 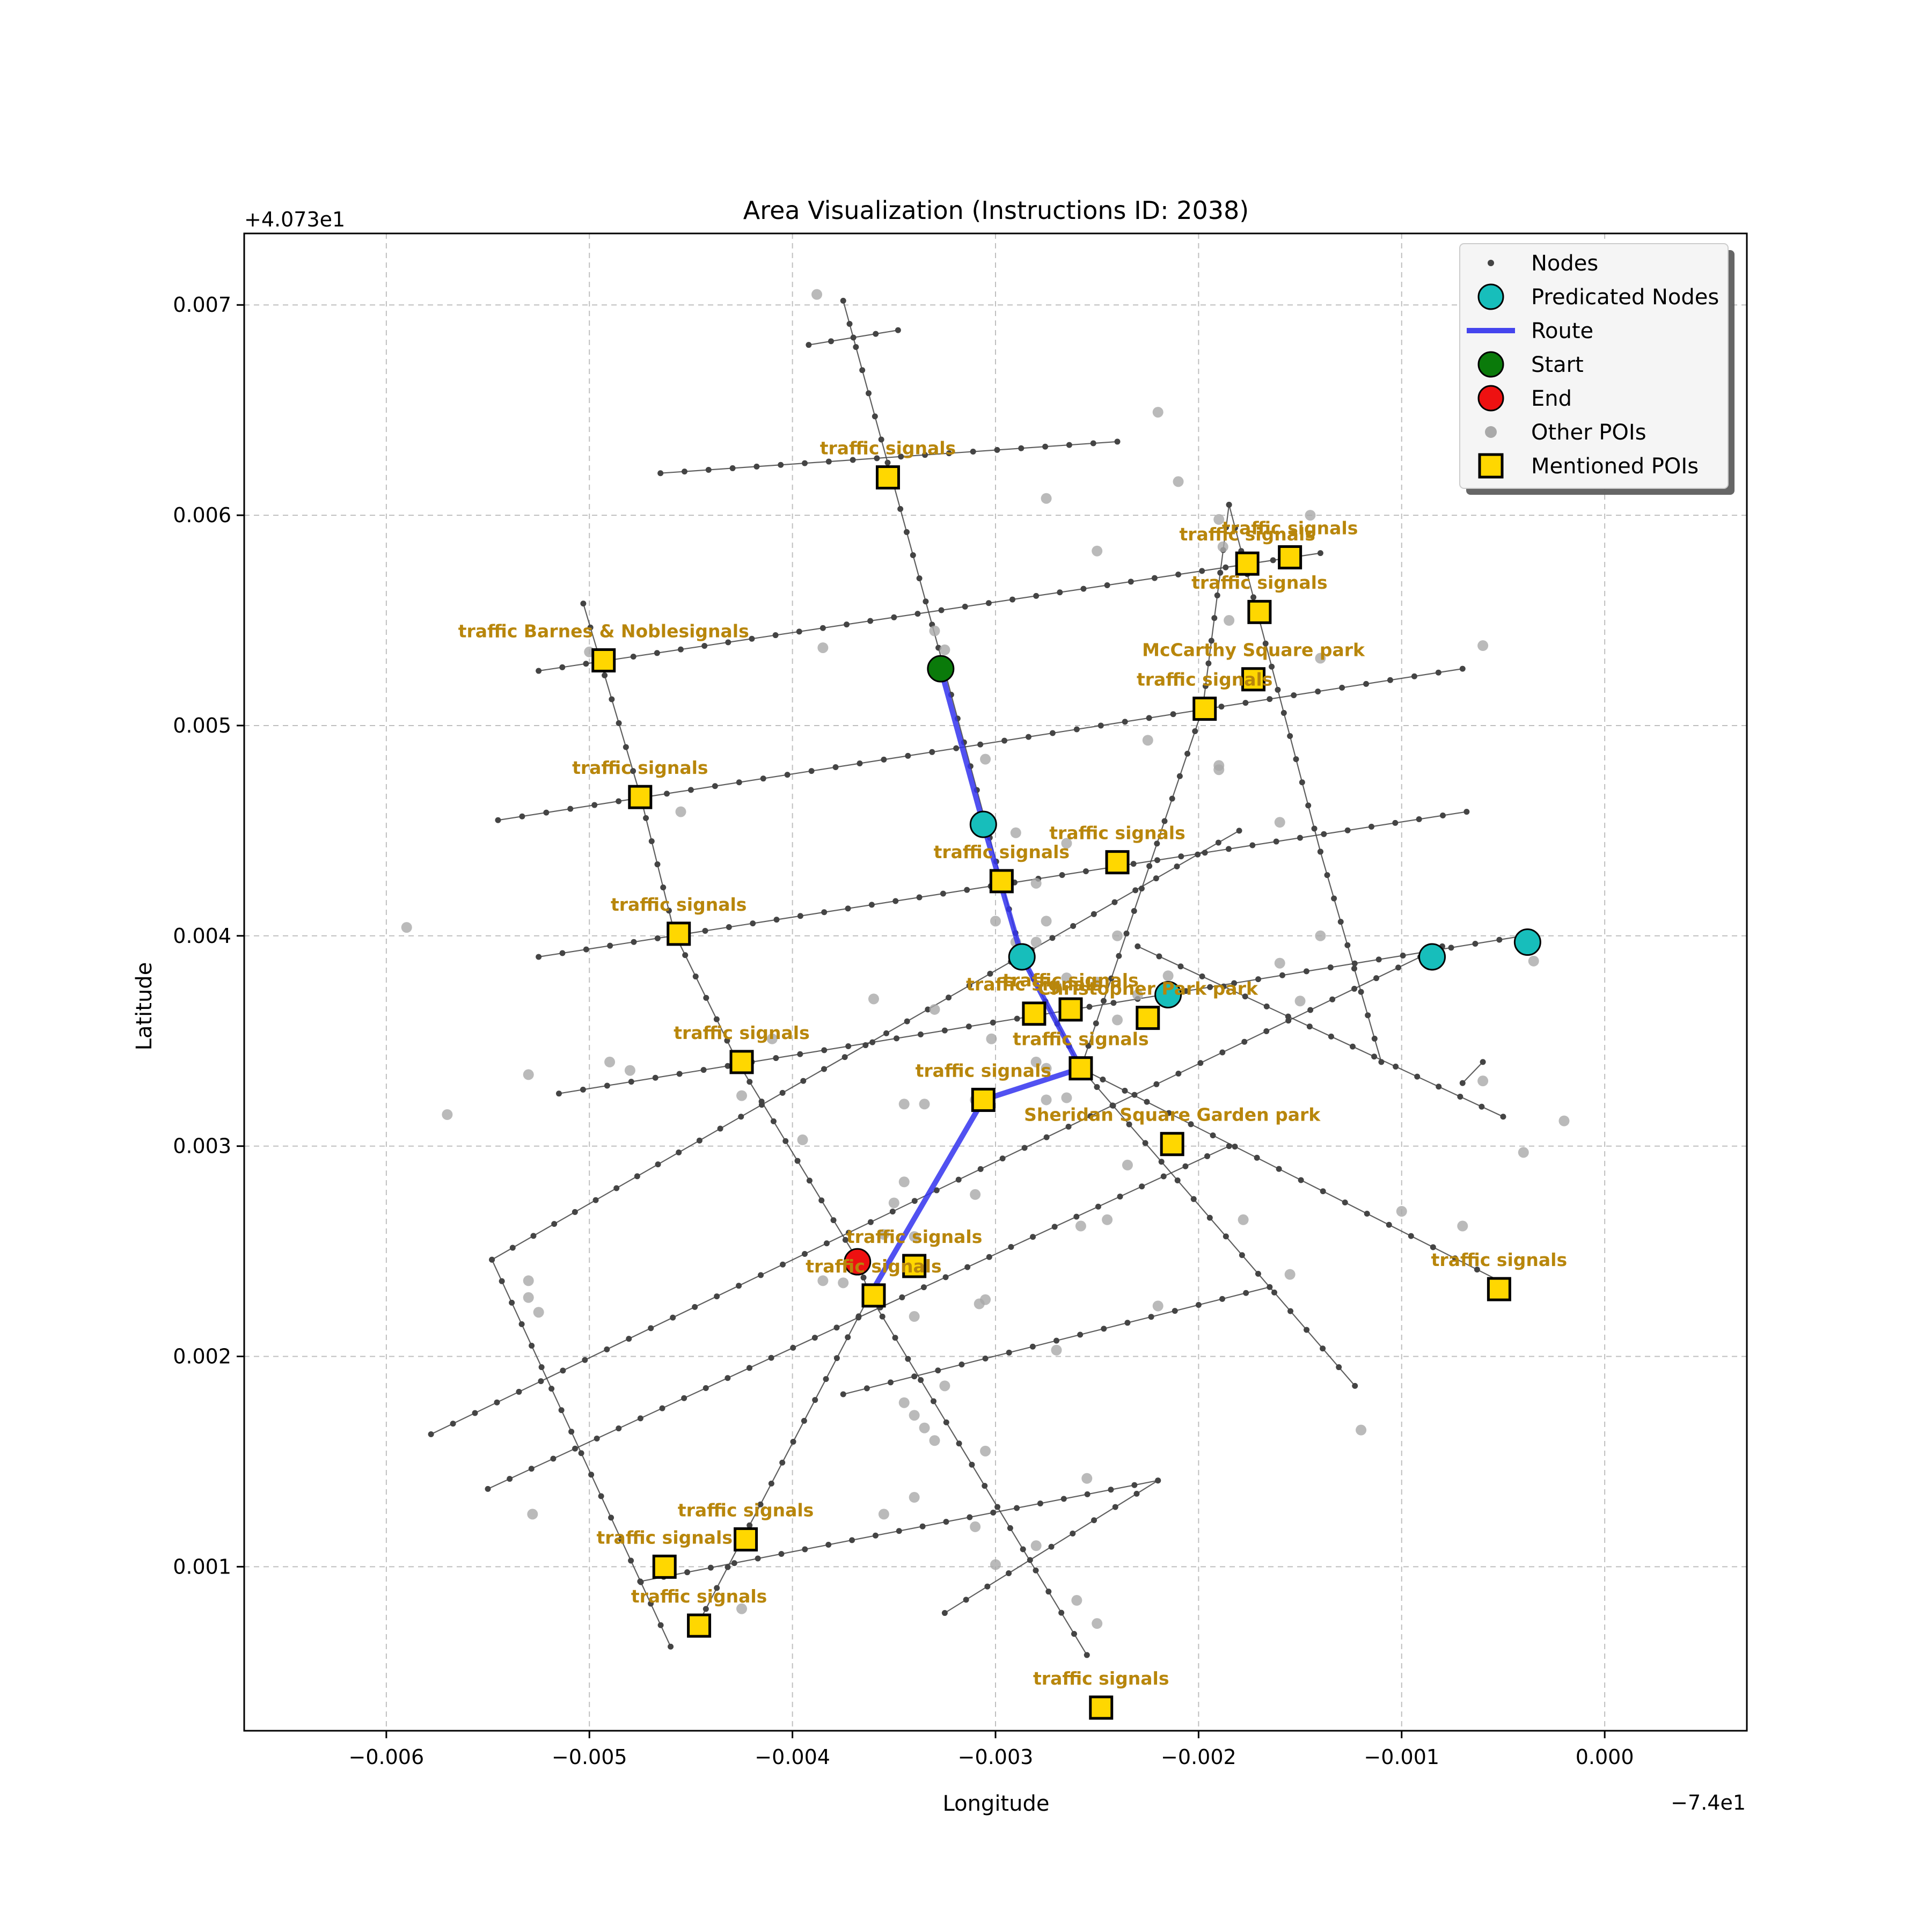 What do you see at coordinates (294, 219) in the screenshot?
I see `y-offset-label: +4.073e1` at bounding box center [294, 219].